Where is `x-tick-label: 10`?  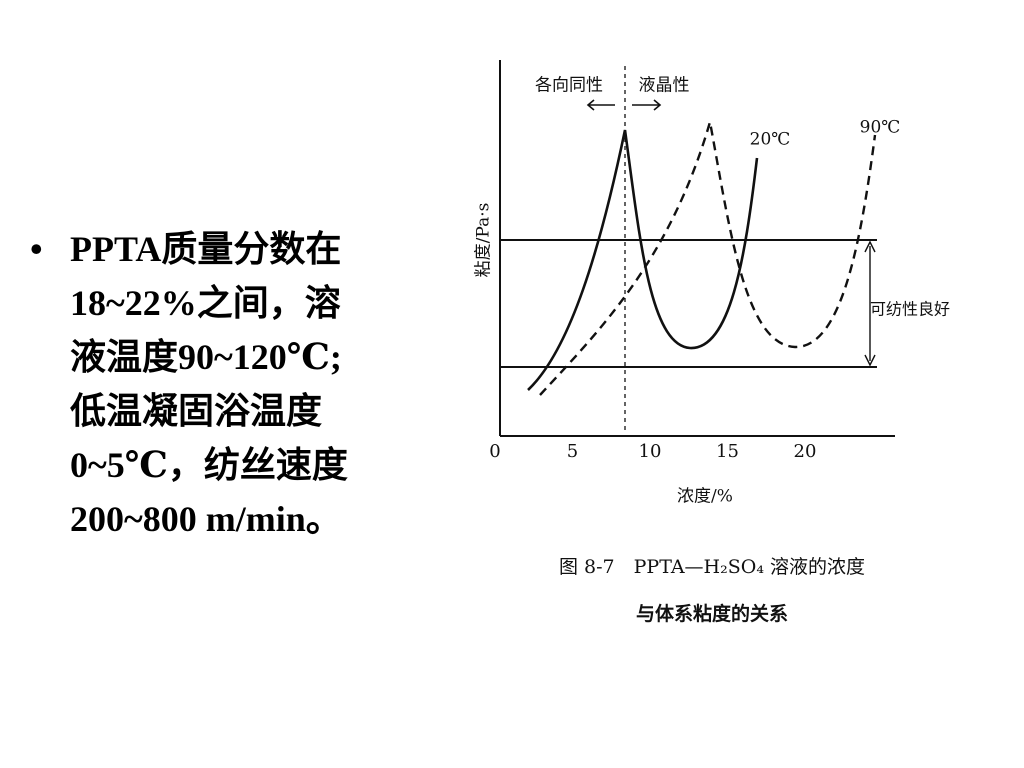 x-tick-label: 10 is located at coordinates (650, 451).